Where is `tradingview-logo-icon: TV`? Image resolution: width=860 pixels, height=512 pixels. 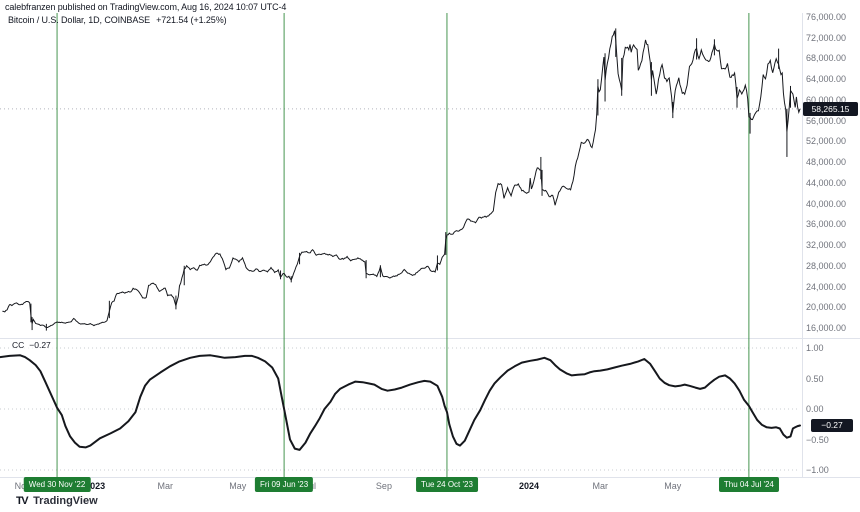
tradingview-logo-icon: TV is located at coordinates (22, 501).